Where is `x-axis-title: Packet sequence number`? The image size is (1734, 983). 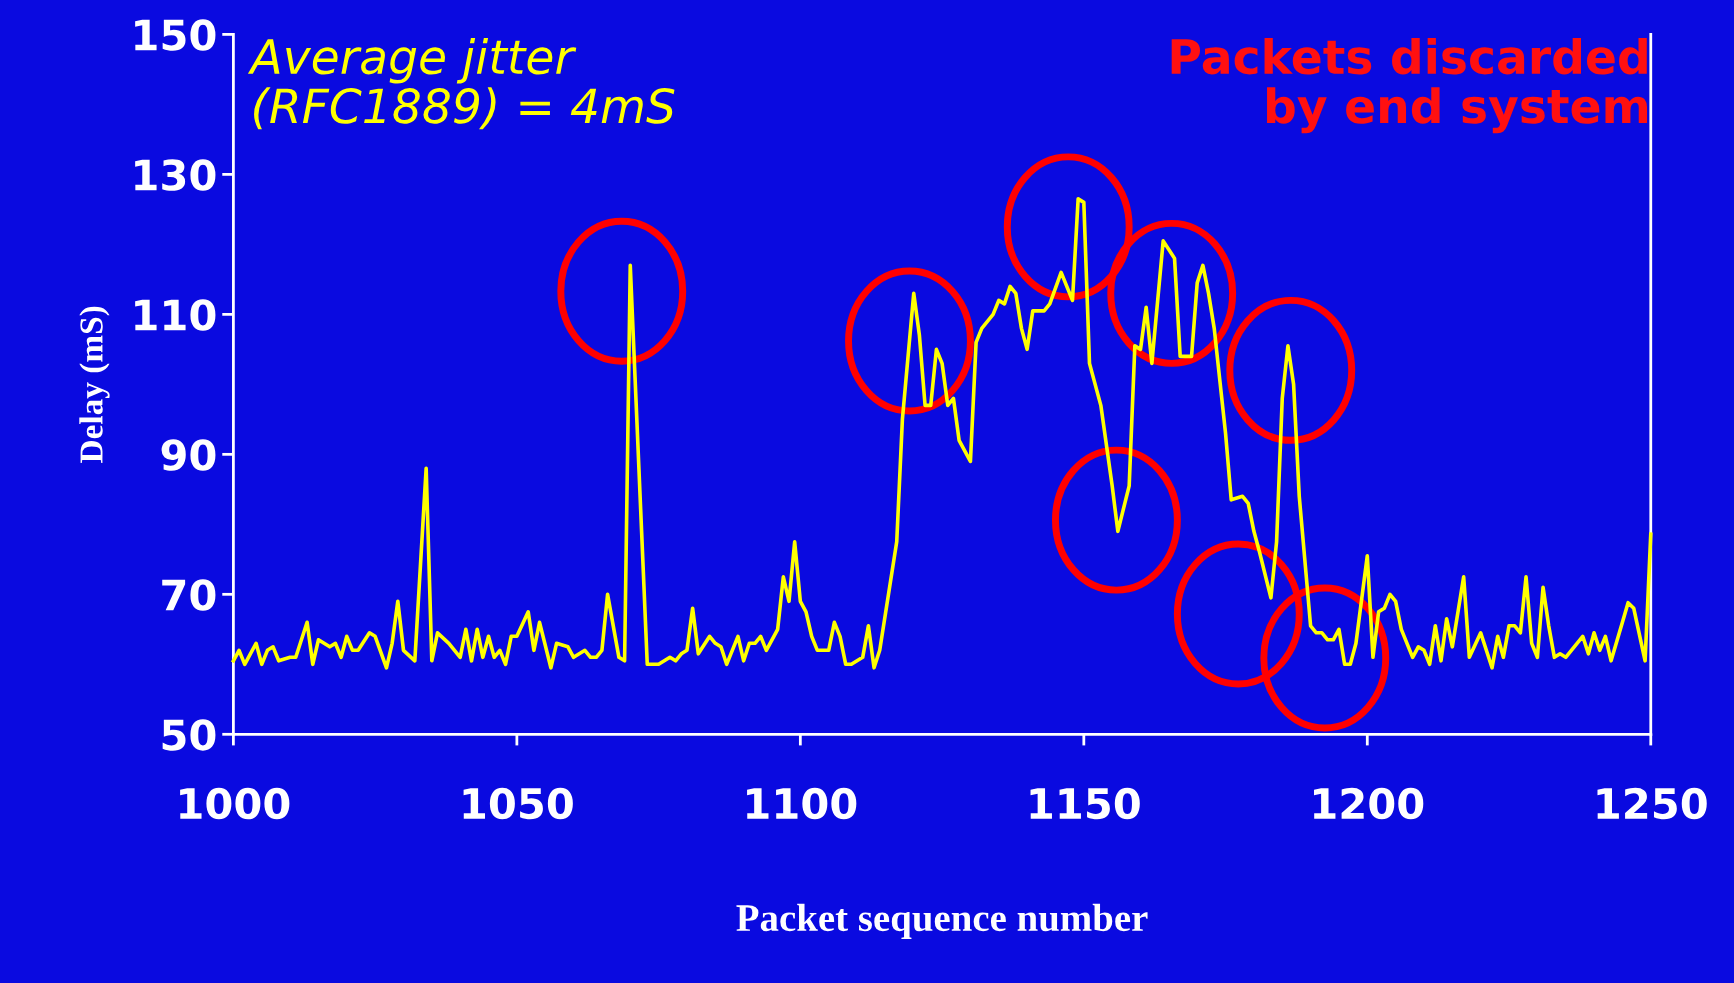
x-axis-title: Packet sequence number is located at coordinates (942, 921).